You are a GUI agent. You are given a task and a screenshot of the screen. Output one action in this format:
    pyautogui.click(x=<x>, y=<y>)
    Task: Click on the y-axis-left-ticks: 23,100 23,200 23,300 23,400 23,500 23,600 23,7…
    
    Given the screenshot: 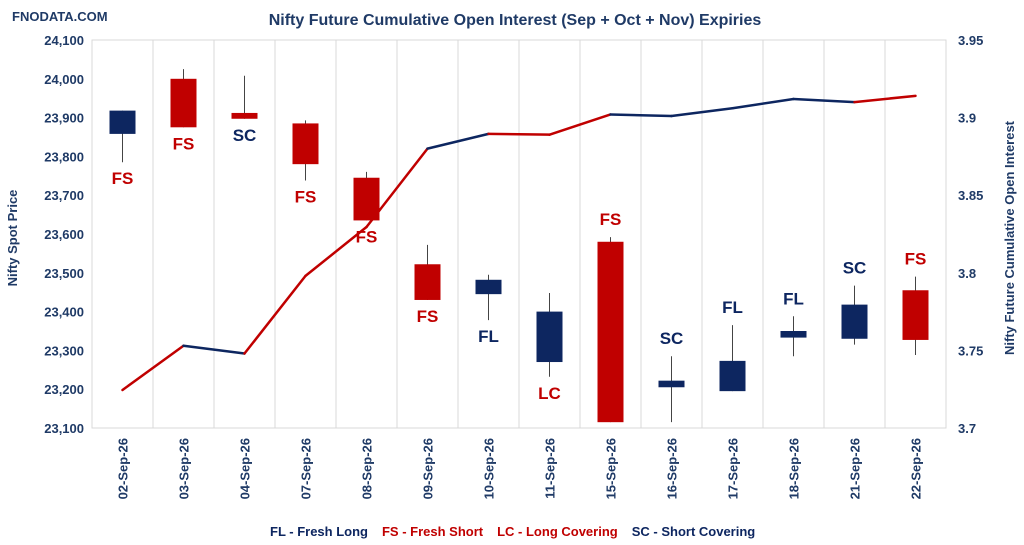 What is the action you would take?
    pyautogui.click(x=64, y=234)
    